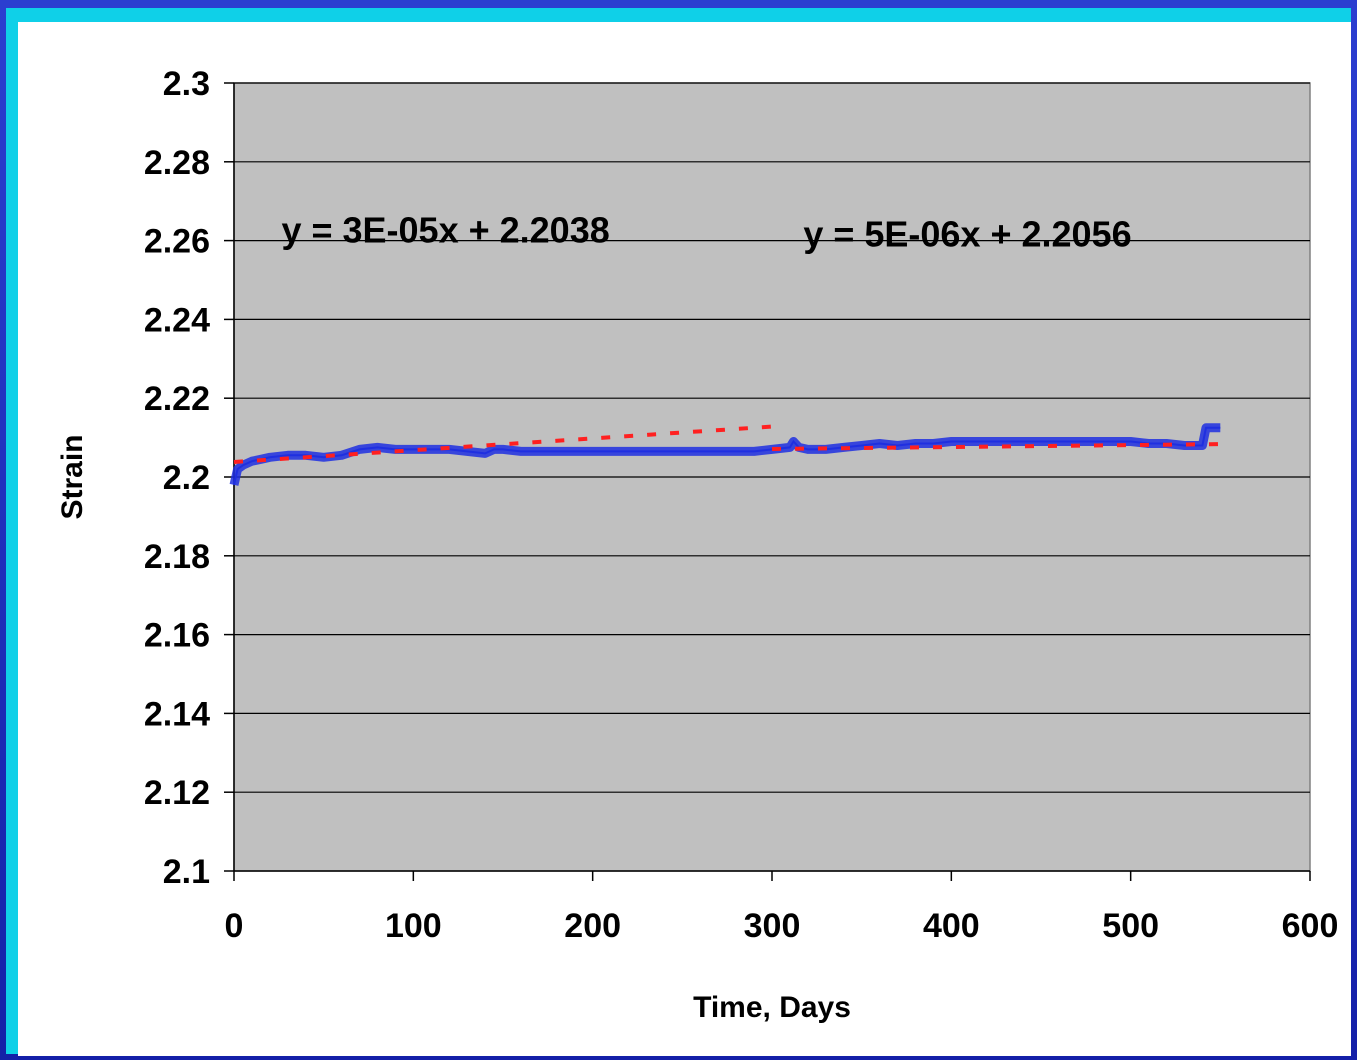 This screenshot has width=1357, height=1060. I want to click on x-tick-label: 600, so click(1310, 926).